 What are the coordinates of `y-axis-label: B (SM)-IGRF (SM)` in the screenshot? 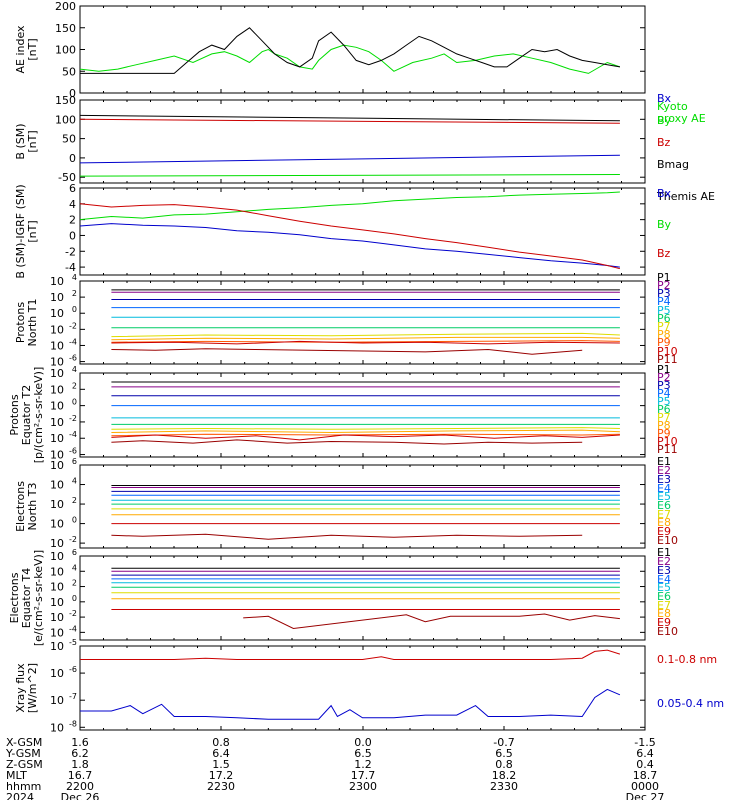 It's located at (20, 231).